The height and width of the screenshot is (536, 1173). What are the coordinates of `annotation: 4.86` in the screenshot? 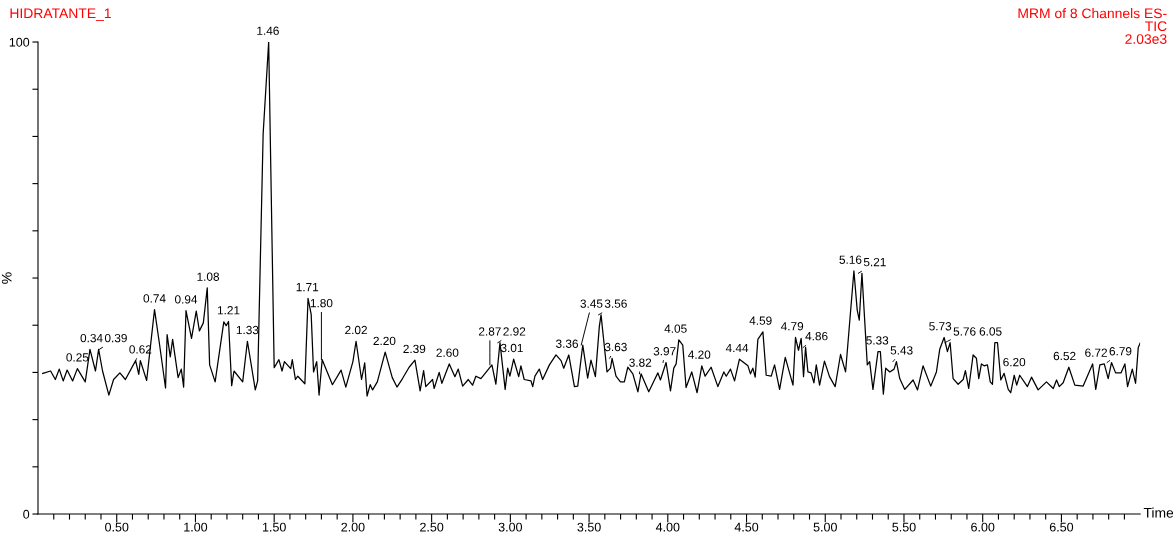 It's located at (816, 336).